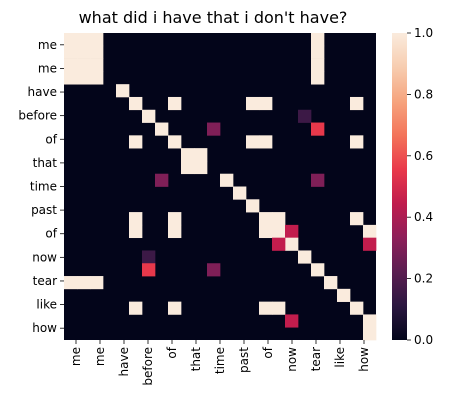  Describe the element at coordinates (45, 281) in the screenshot. I see `y-tick-label: tear` at that location.